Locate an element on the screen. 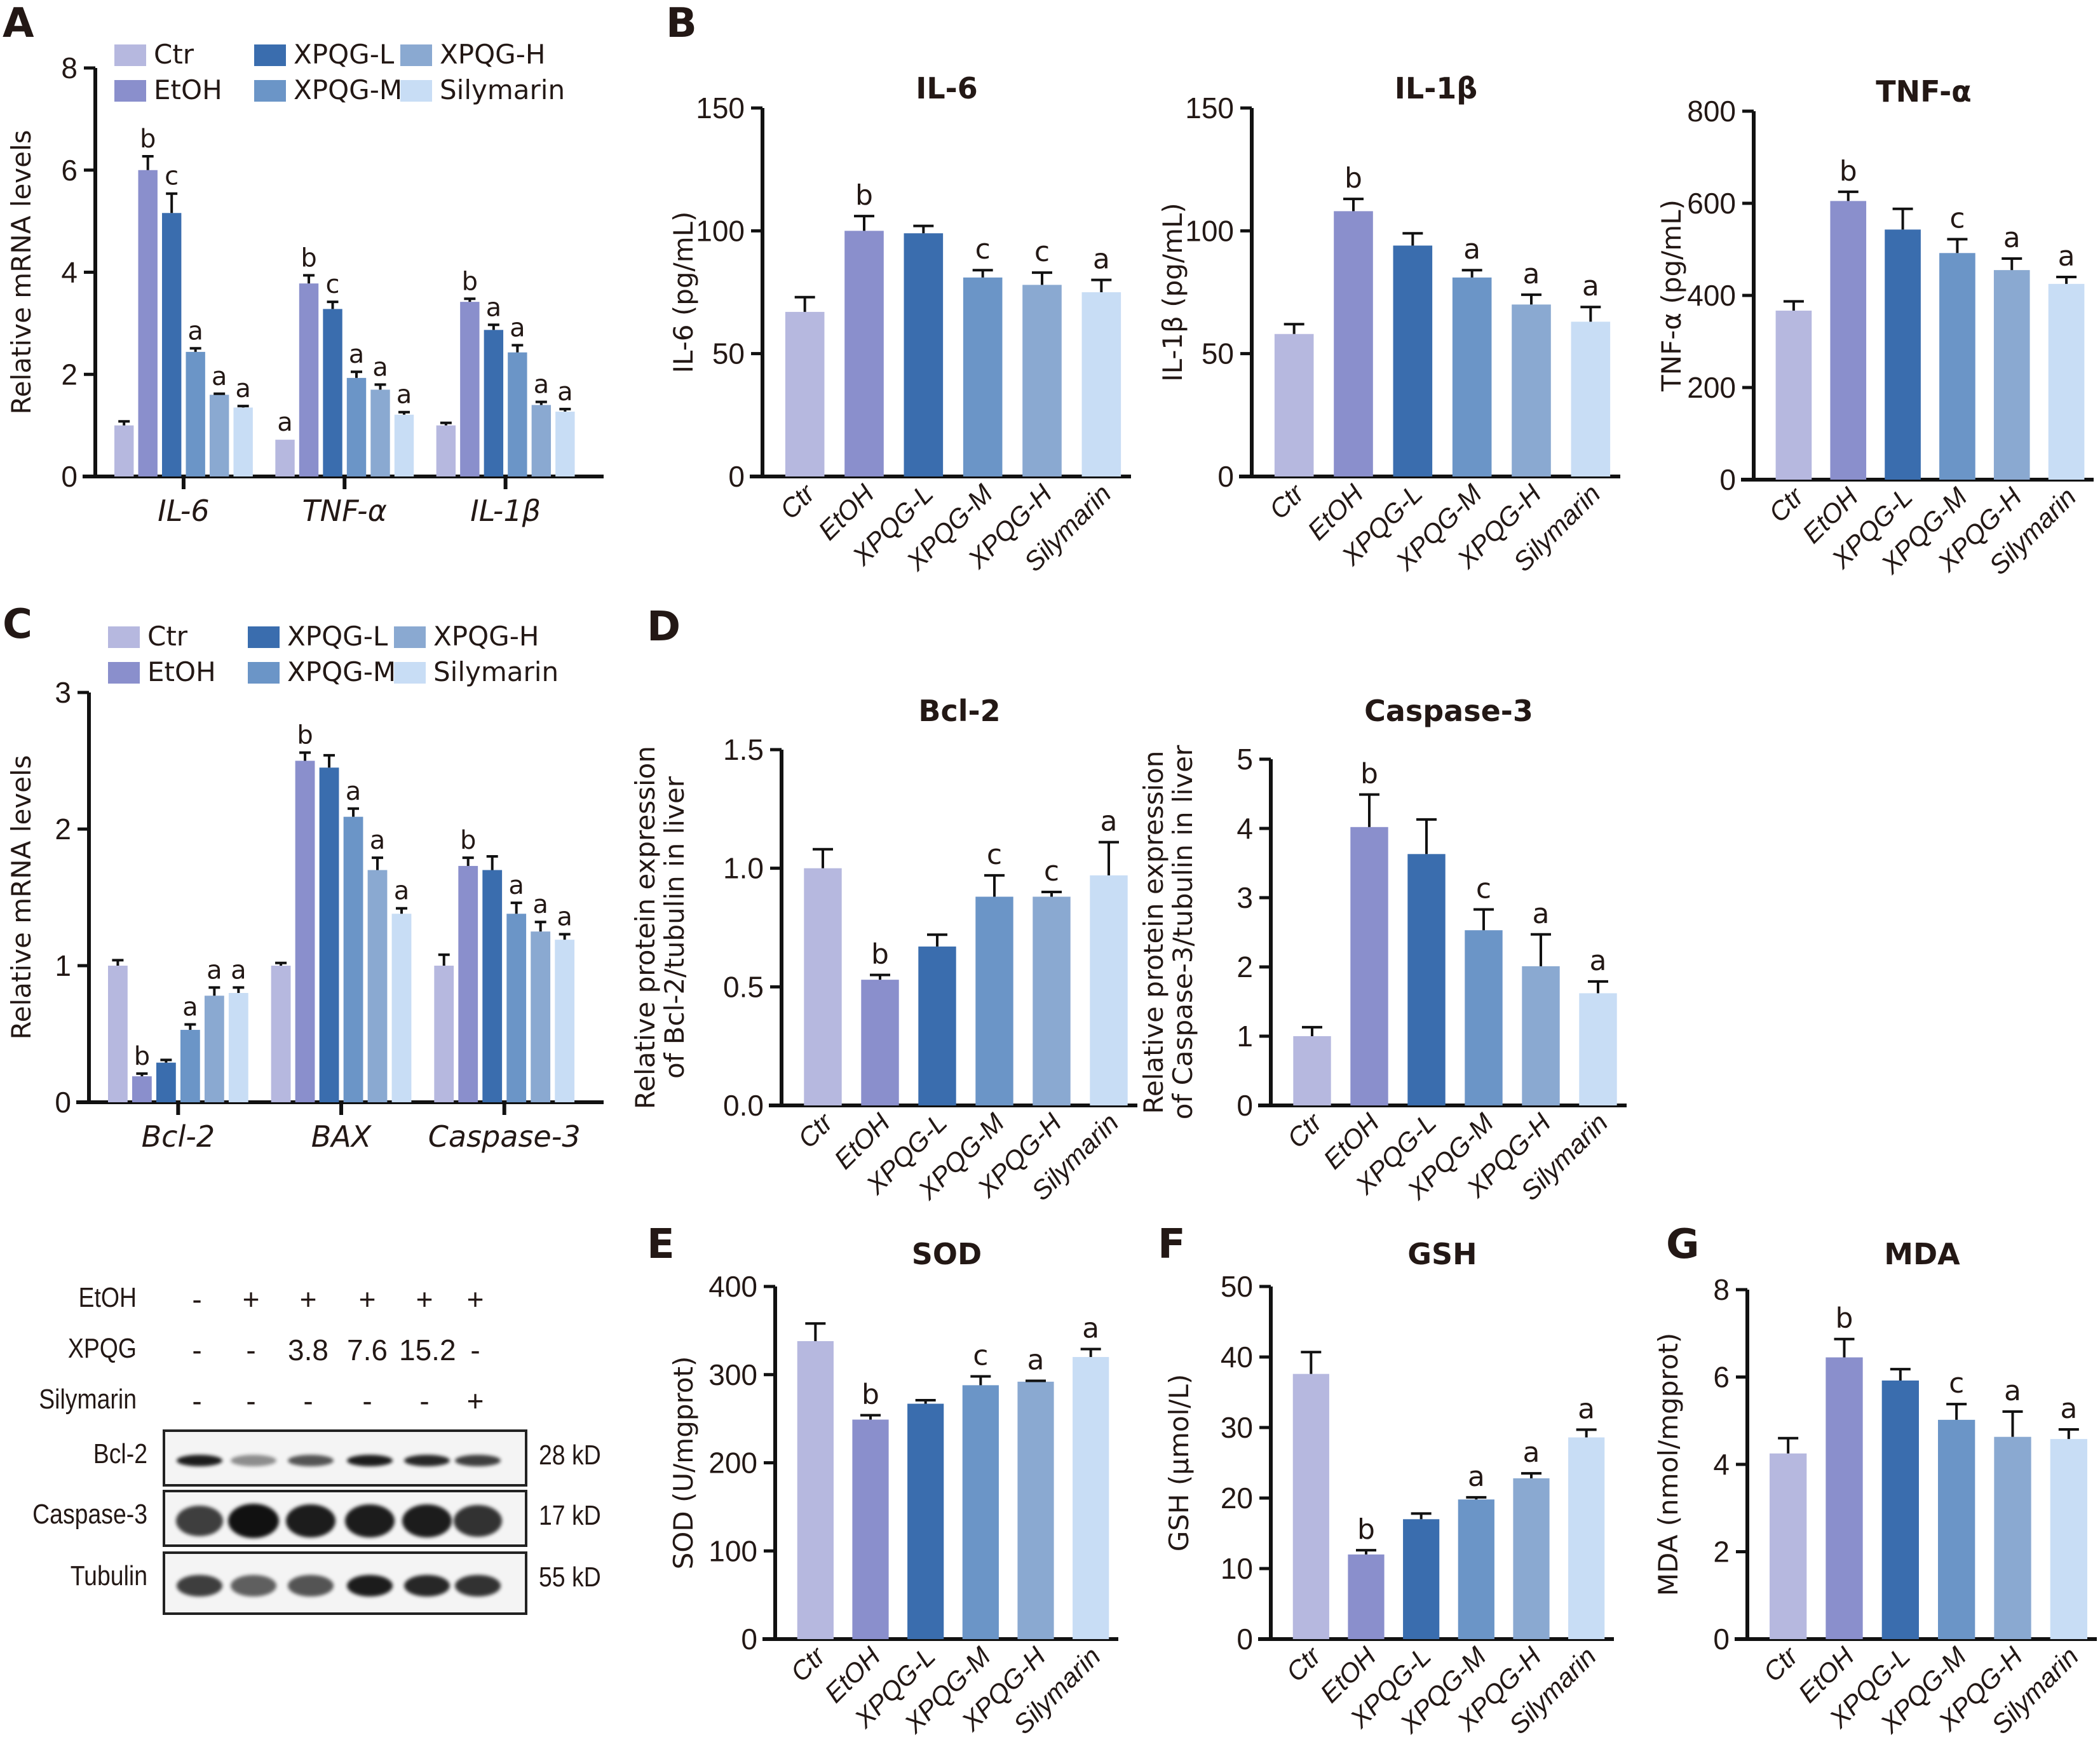 The height and width of the screenshot is (1742, 2100). y-tick-label: 10 is located at coordinates (1237, 1568).